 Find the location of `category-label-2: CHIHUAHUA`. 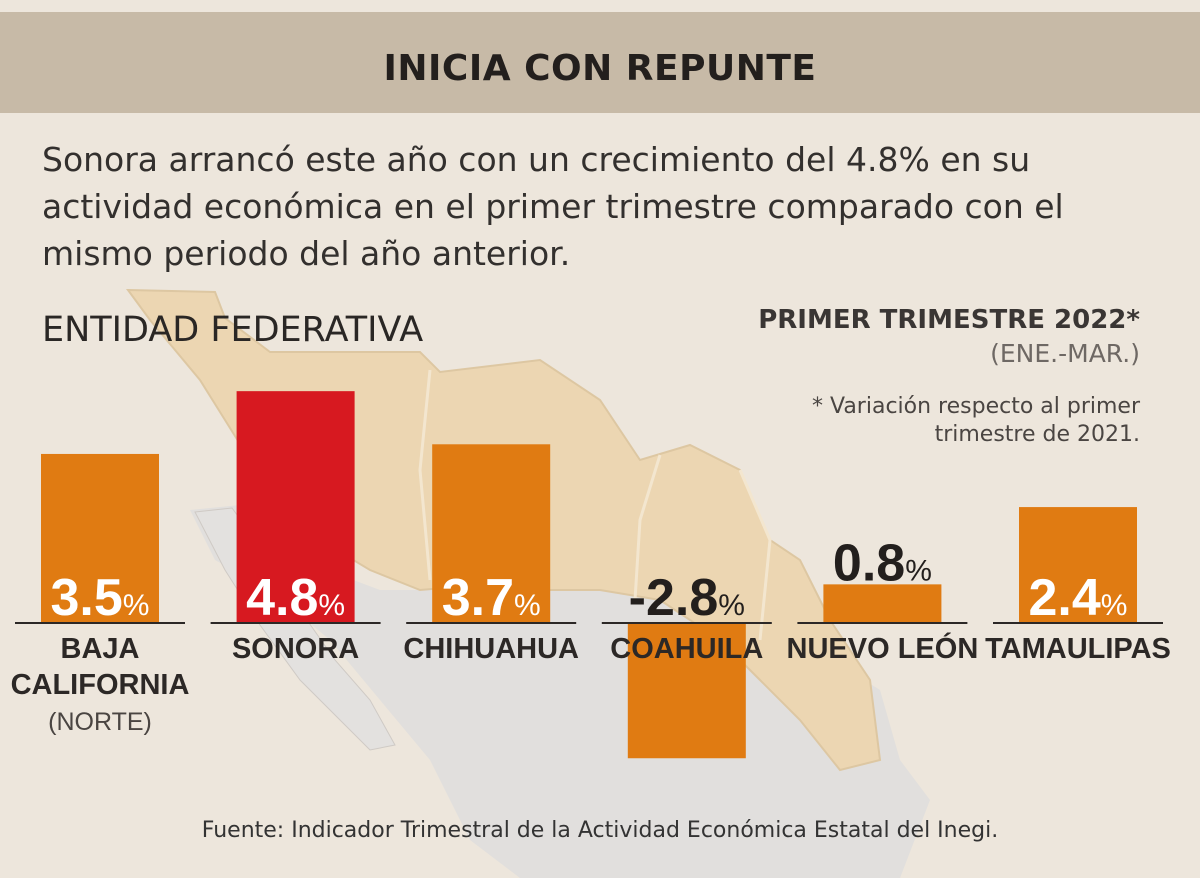

category-label-2: CHIHUAHUA is located at coordinates (491, 649).